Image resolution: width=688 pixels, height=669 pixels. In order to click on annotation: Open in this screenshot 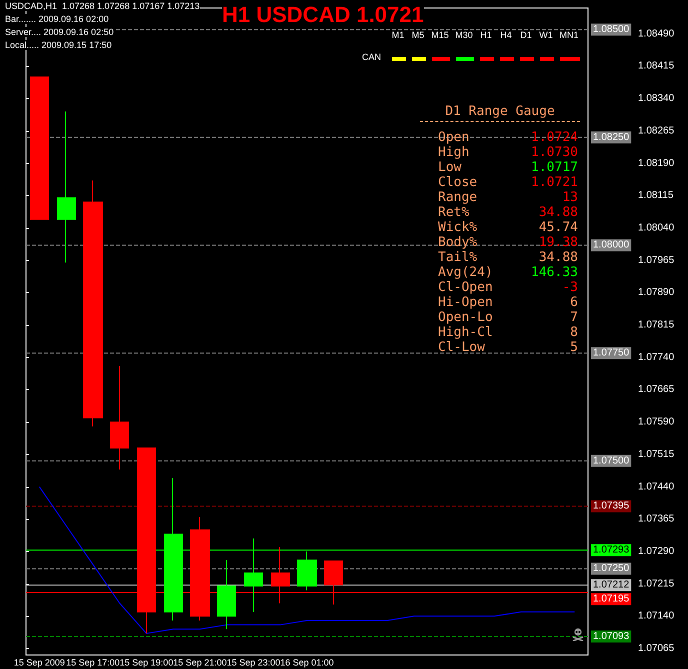, I will do `click(454, 137)`.